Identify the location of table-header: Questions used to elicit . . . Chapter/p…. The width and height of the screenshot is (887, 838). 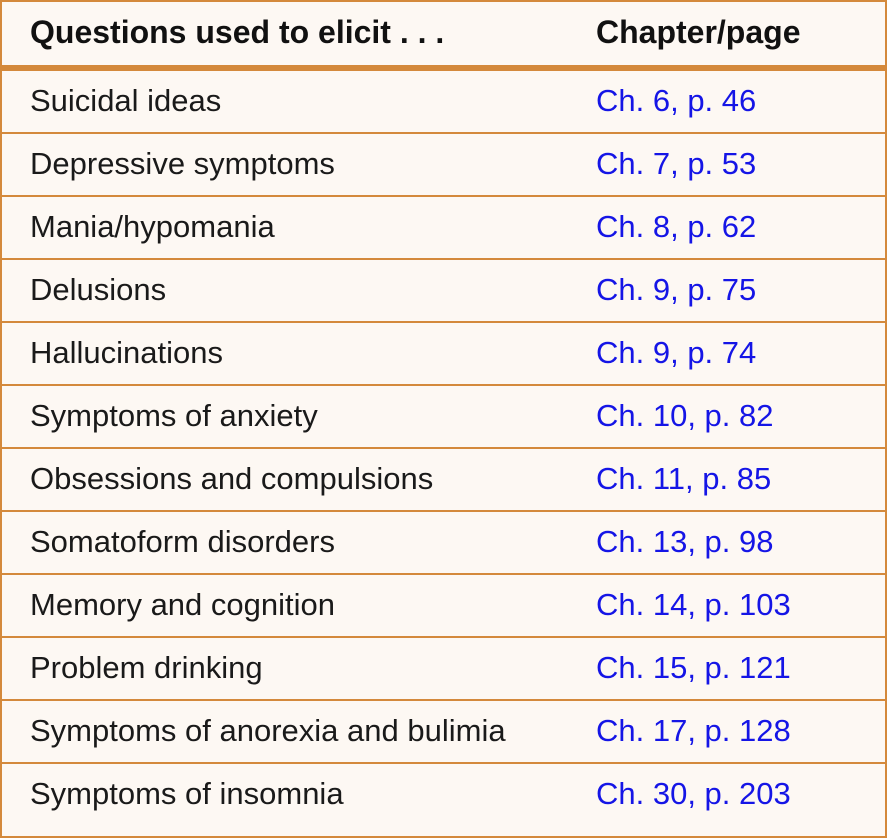
(443, 36).